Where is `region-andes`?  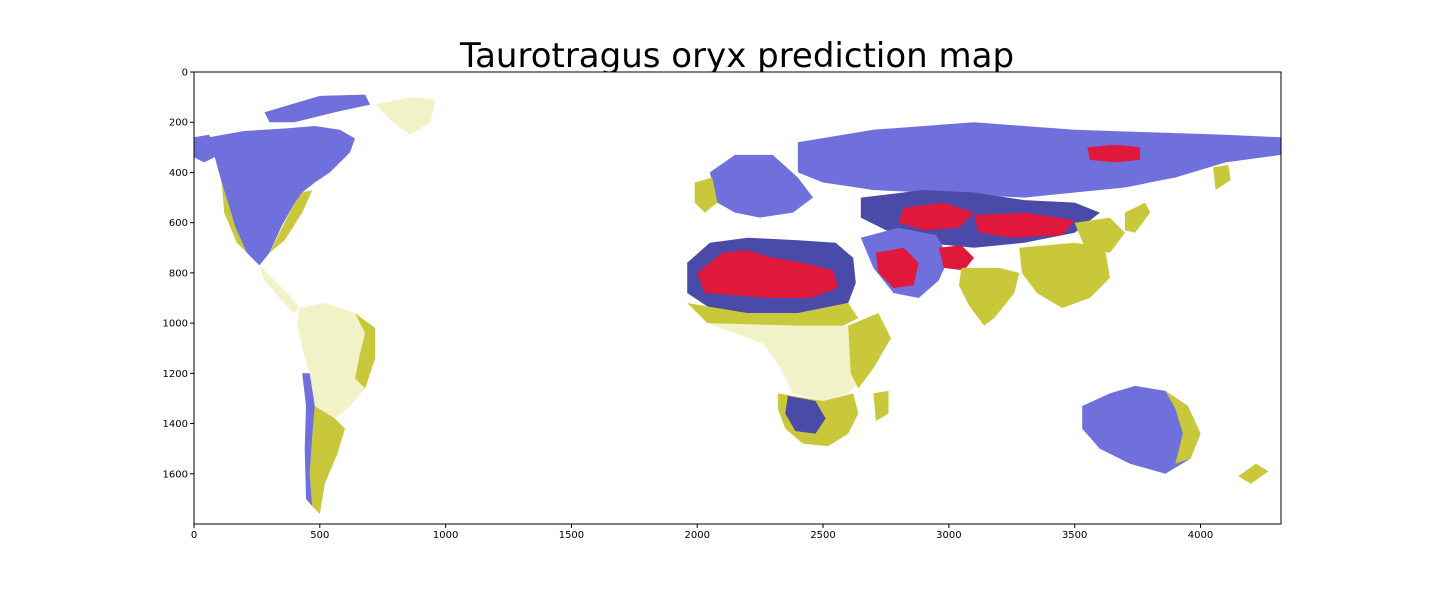
region-andes is located at coordinates (308, 440).